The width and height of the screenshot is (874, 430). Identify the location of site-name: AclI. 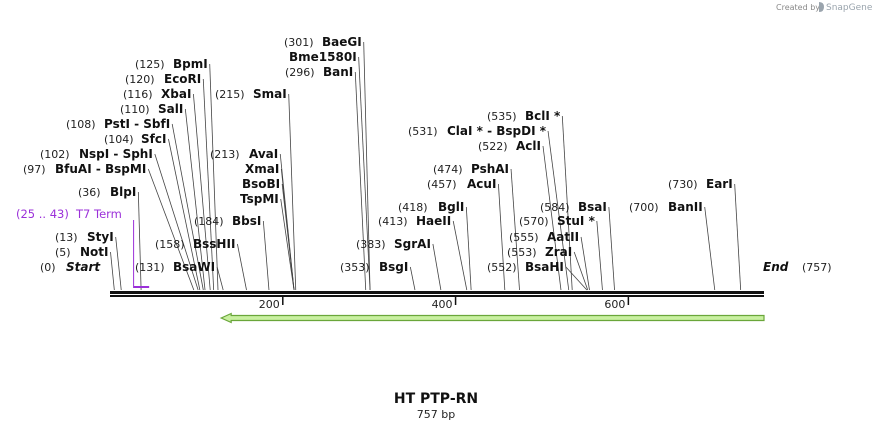
(528, 146).